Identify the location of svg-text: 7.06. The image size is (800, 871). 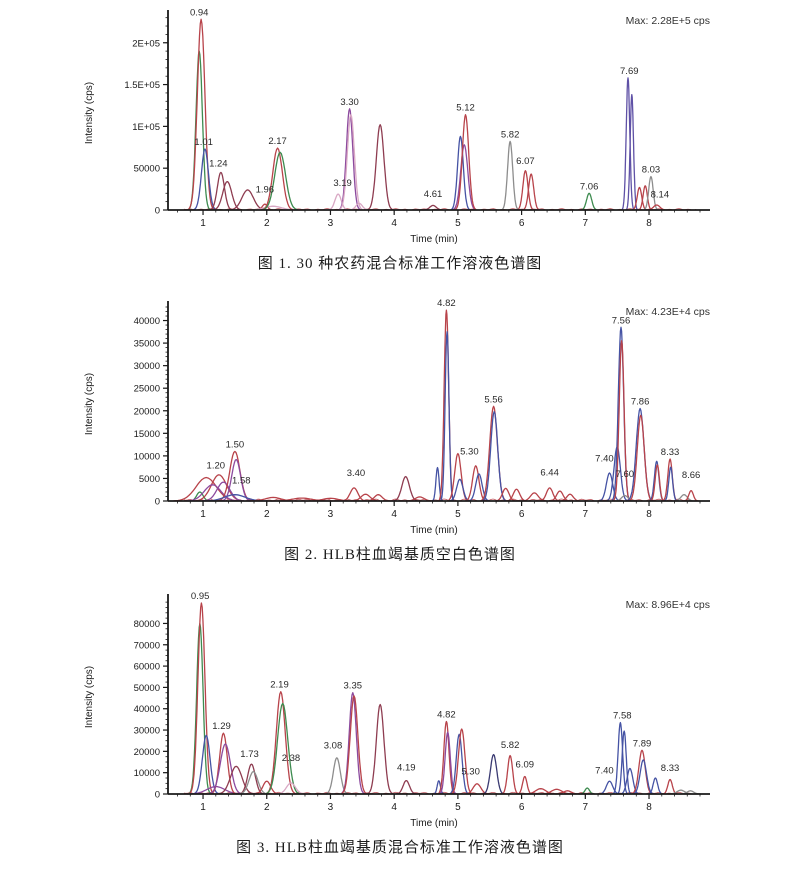
(589, 186).